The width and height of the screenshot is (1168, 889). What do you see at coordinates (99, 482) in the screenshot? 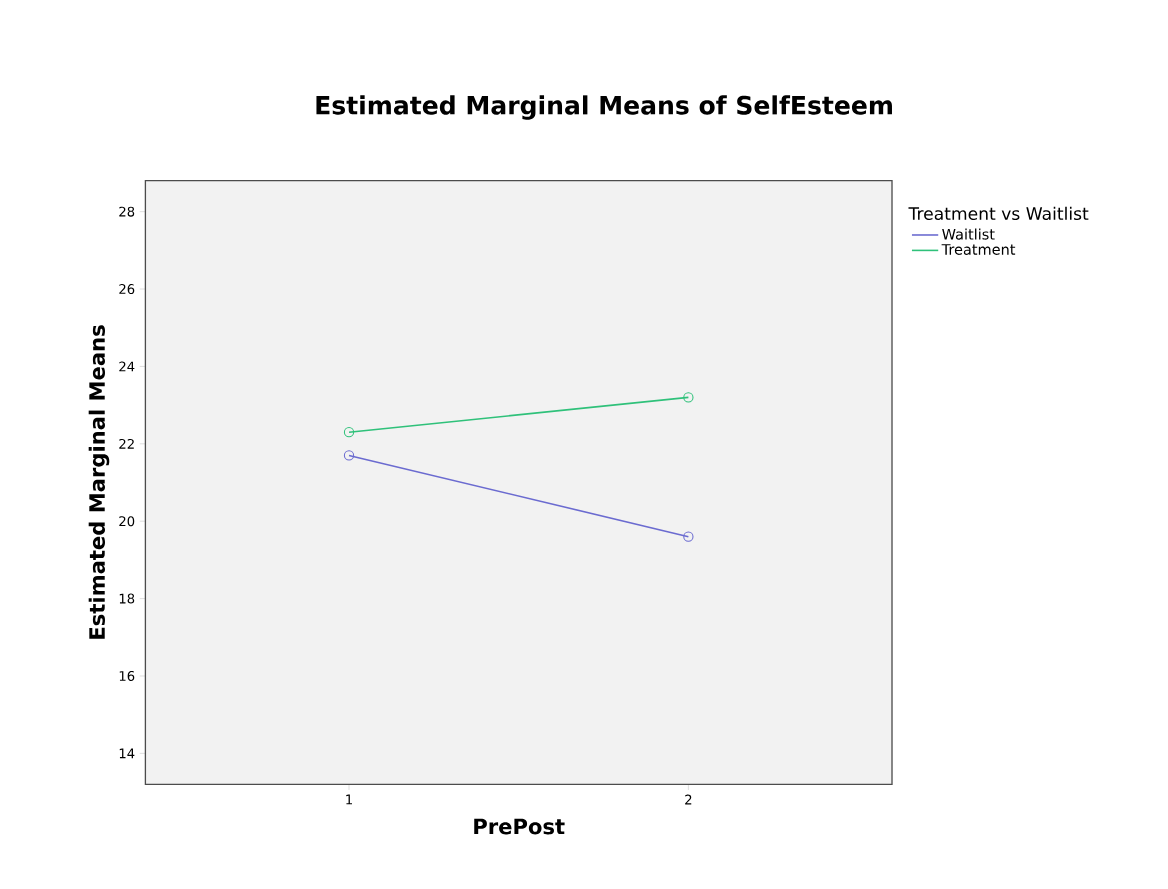
I see `y-axis-title: Estimated Marginal Means` at bounding box center [99, 482].